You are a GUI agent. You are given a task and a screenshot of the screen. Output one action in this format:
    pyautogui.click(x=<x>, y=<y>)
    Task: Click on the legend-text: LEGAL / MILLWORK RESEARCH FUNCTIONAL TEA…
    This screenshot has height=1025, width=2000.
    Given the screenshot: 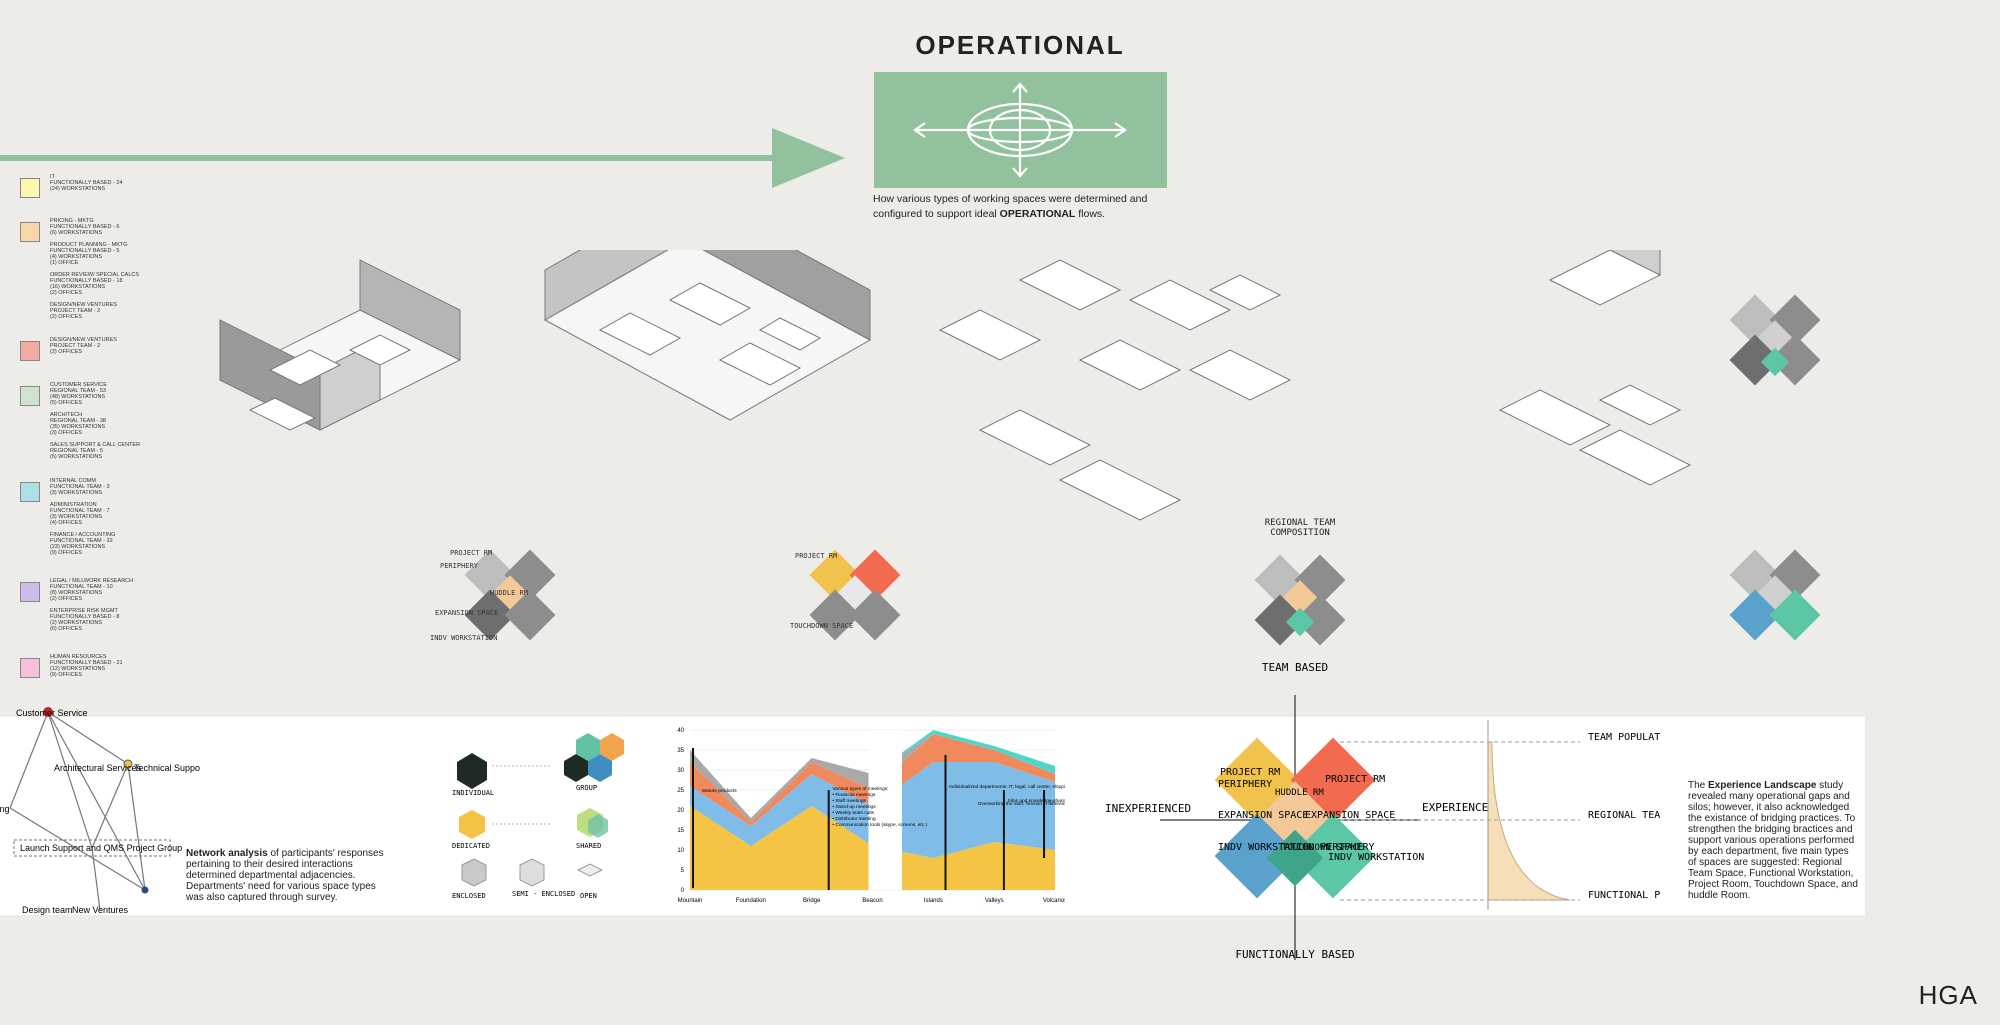 What is the action you would take?
    pyautogui.click(x=92, y=605)
    